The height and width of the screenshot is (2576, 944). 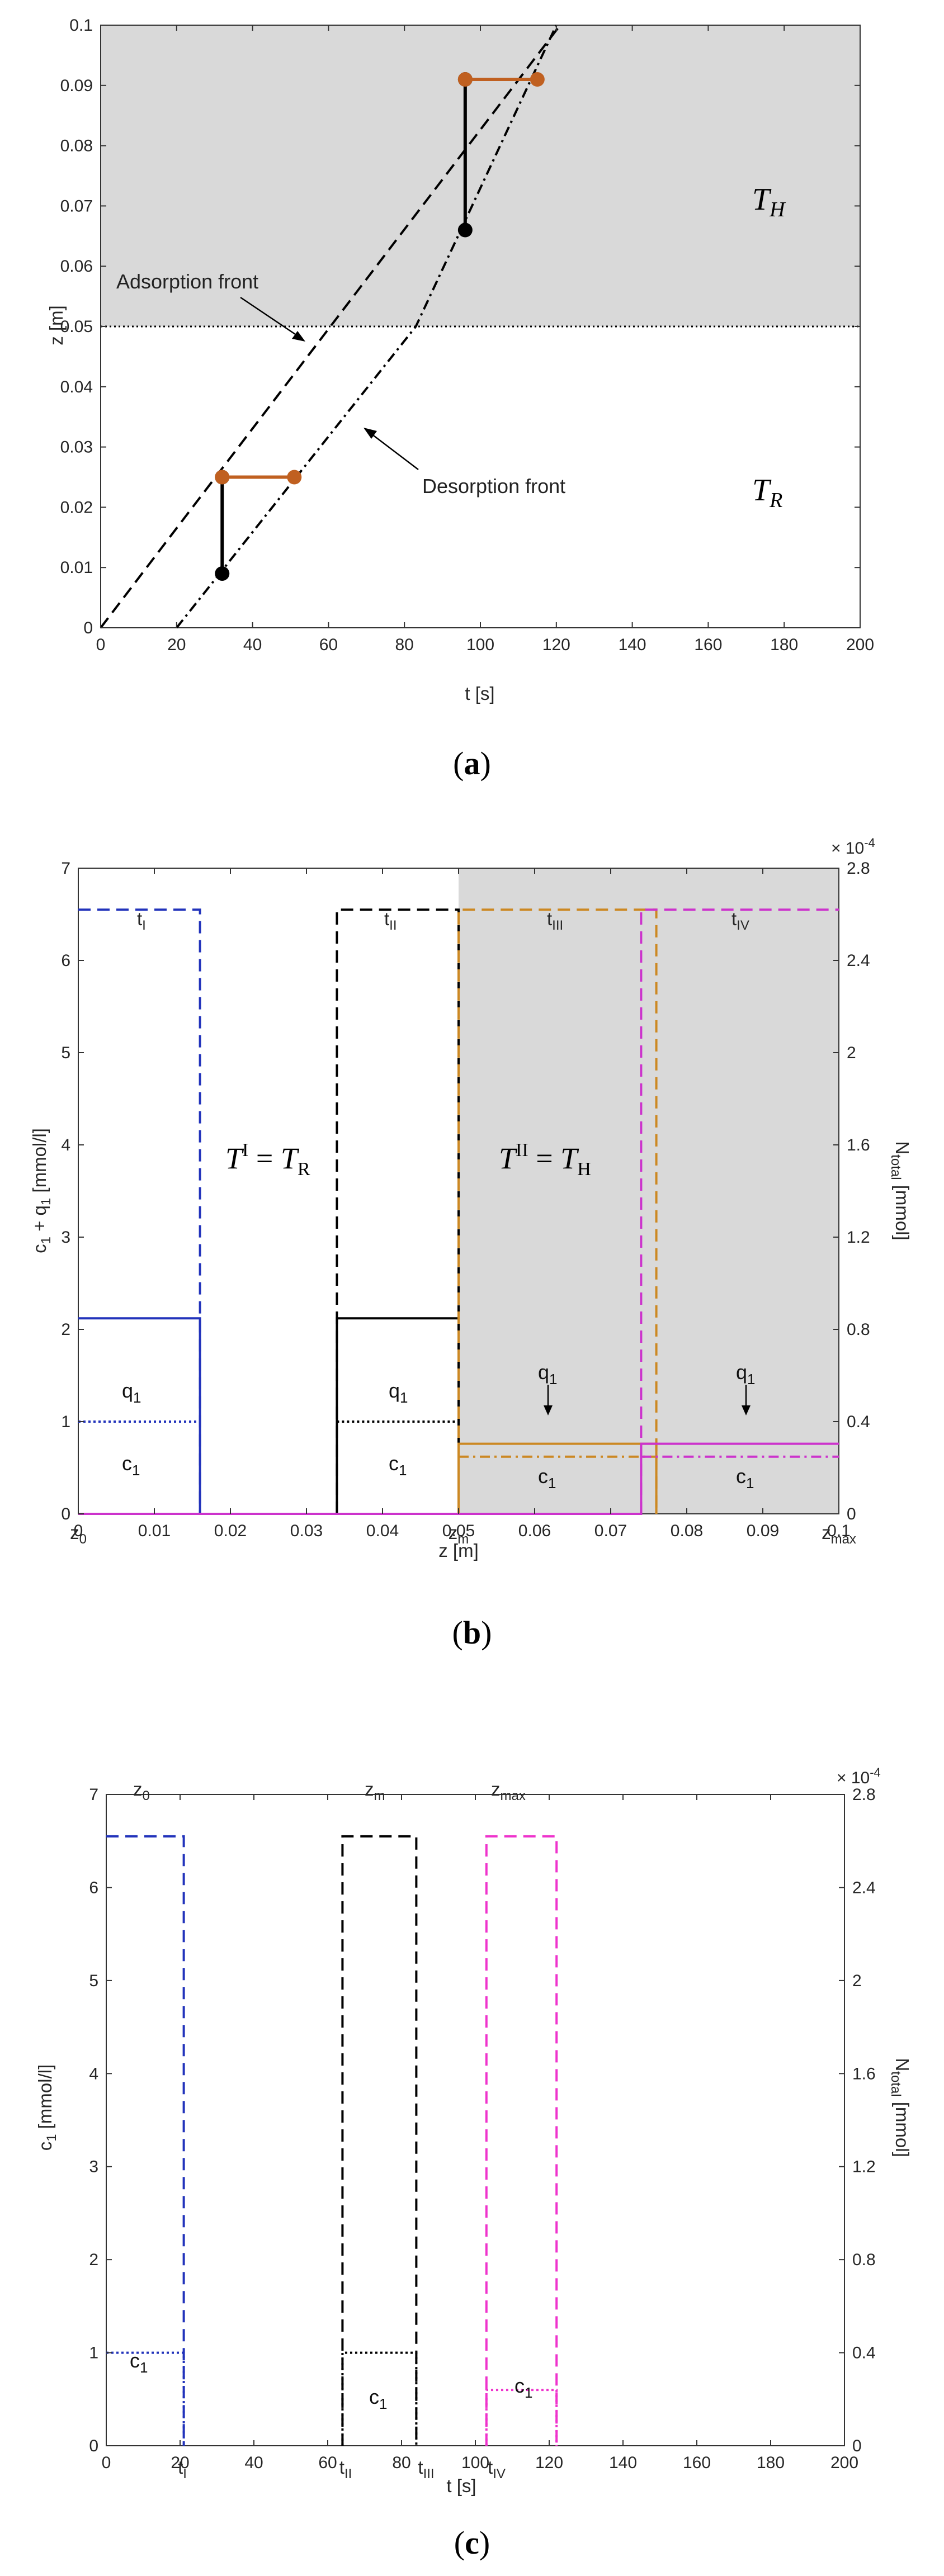 I want to click on chart-c-ytick-label: 2, so click(x=93, y=2260).